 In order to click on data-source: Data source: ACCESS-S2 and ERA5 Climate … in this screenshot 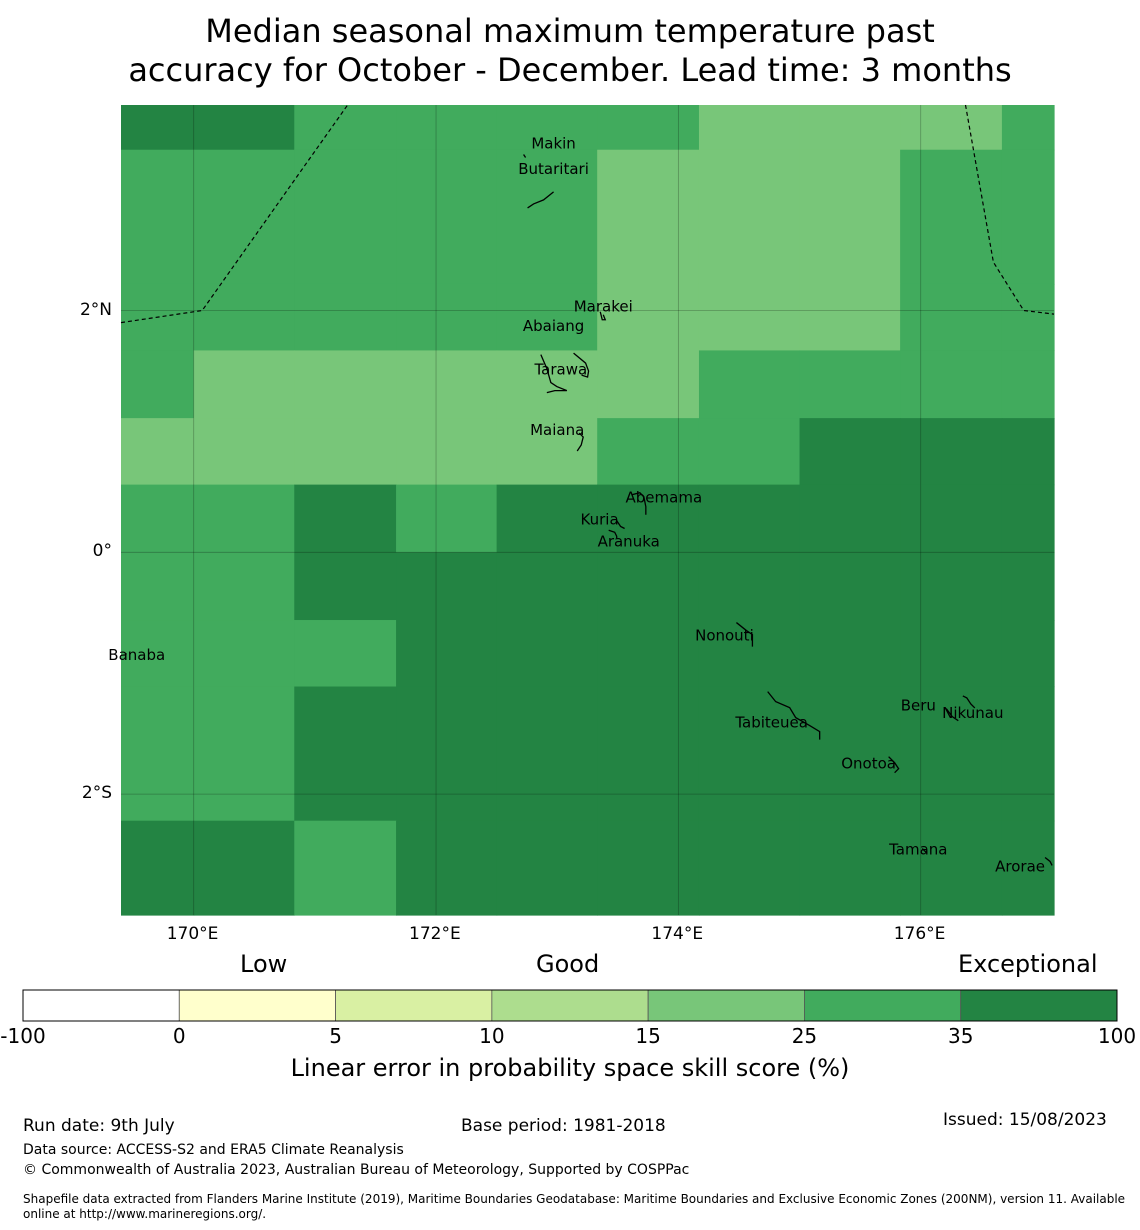, I will do `click(213, 1150)`.